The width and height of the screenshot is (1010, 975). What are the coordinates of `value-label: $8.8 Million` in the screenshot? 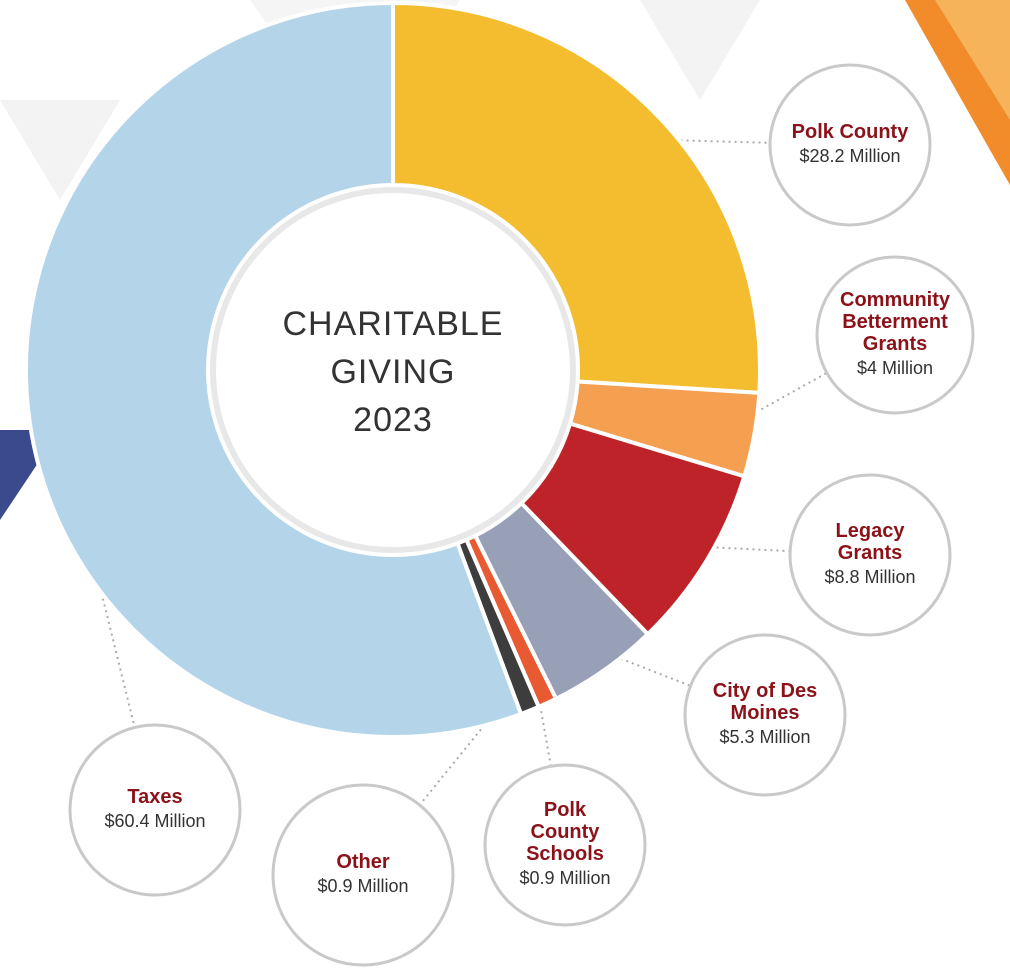 It's located at (870, 577).